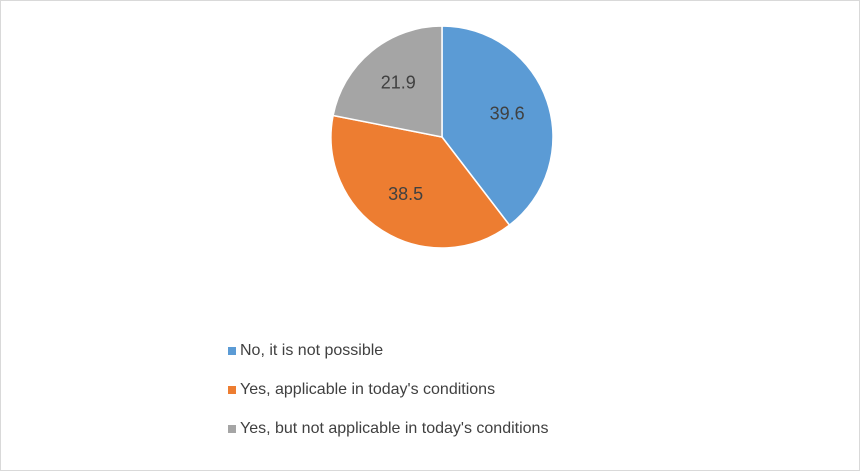 This screenshot has width=861, height=472. Describe the element at coordinates (398, 83) in the screenshot. I see `data-label: 21.9` at that location.